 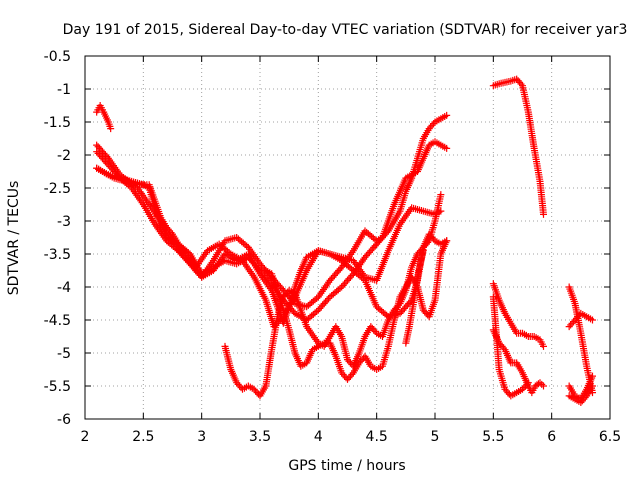 What do you see at coordinates (64, 288) in the screenshot?
I see `y-tick-label: -4` at bounding box center [64, 288].